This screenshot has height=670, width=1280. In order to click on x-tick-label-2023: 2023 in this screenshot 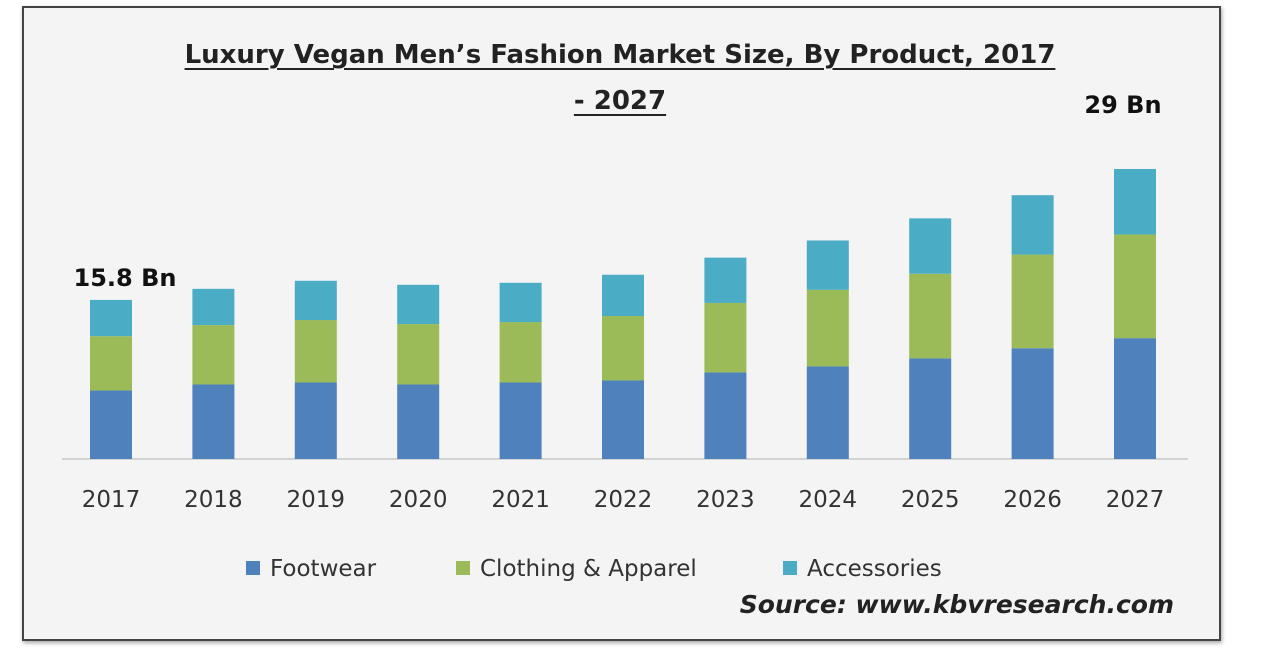, I will do `click(725, 500)`.